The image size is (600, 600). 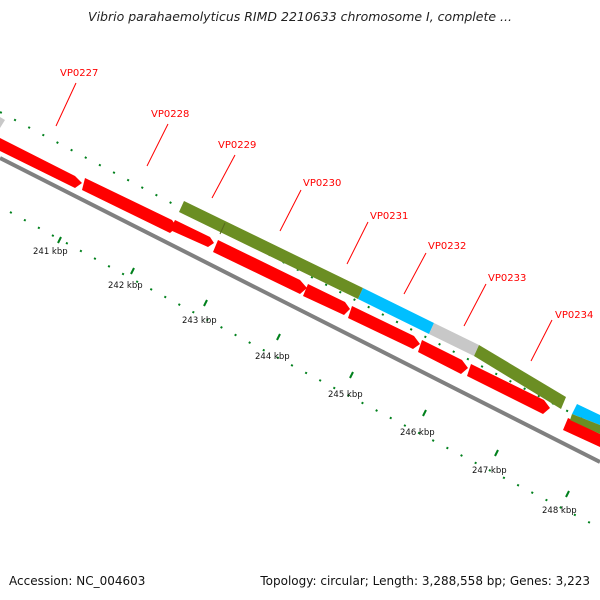 What do you see at coordinates (322, 183) in the screenshot?
I see `gene-label-vp0230: VP0230` at bounding box center [322, 183].